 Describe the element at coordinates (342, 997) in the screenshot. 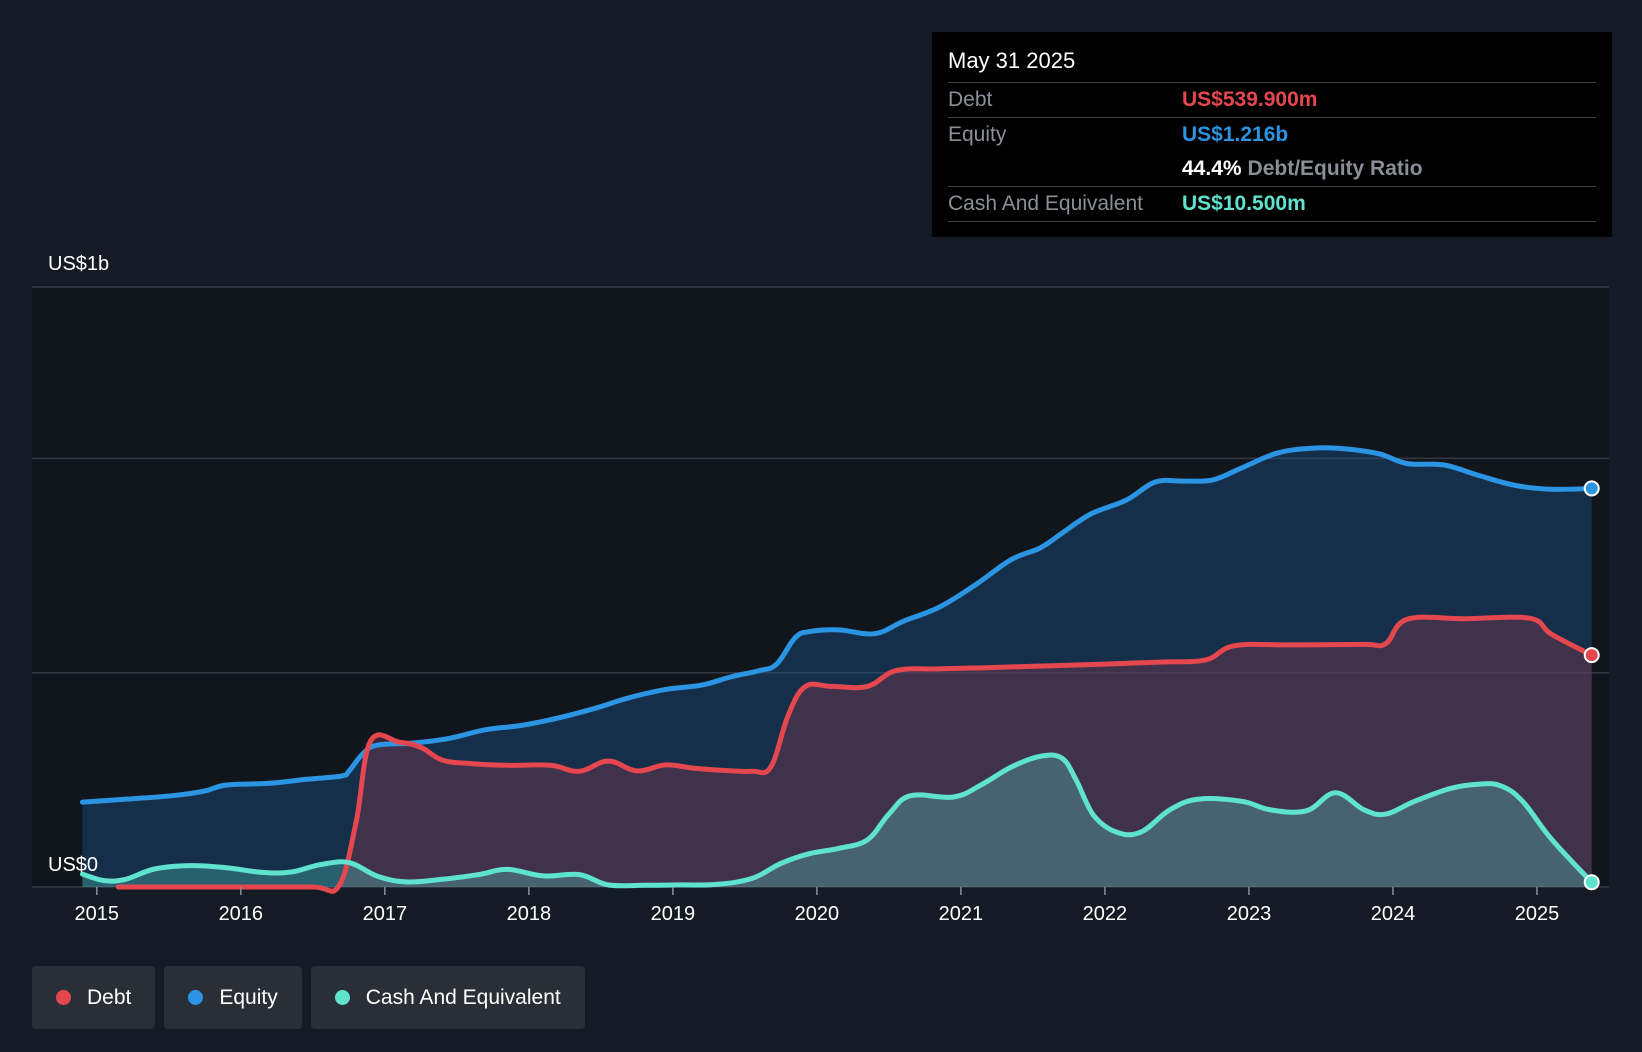

I see `cash-dot-icon` at that location.